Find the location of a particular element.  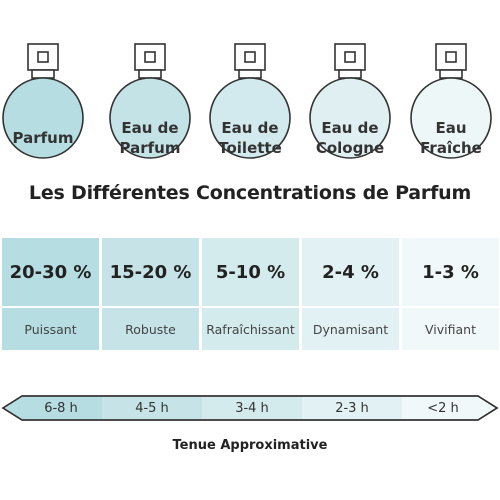

concentration-percent: 15-20 % is located at coordinates (150, 272).